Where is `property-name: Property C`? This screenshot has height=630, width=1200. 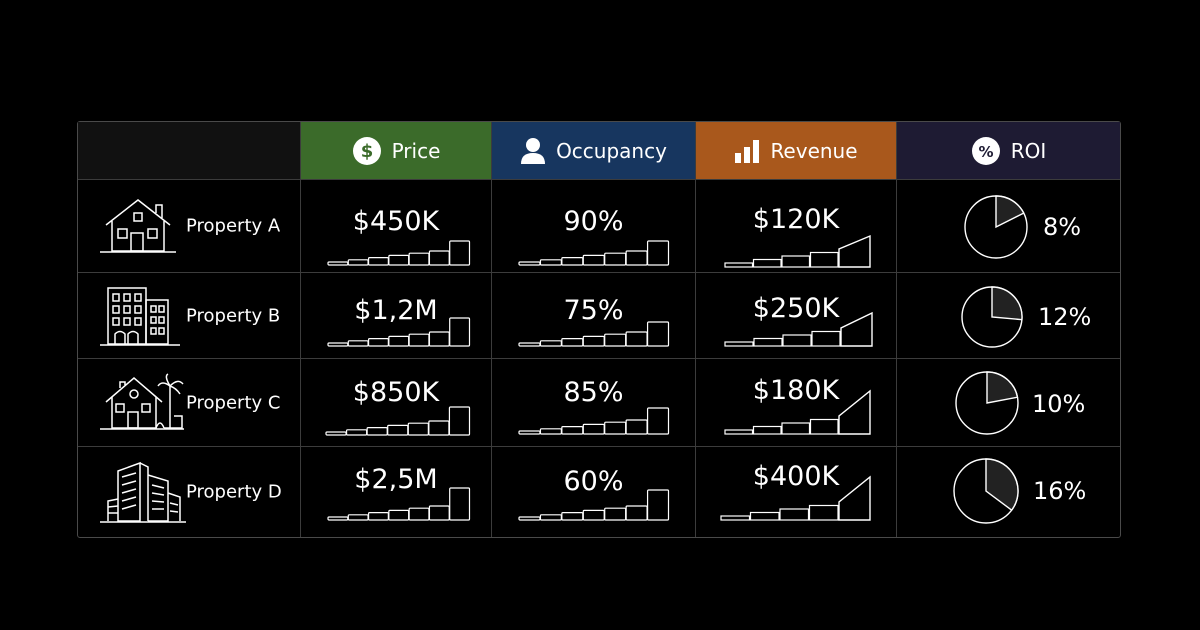
property-name: Property C is located at coordinates (233, 402).